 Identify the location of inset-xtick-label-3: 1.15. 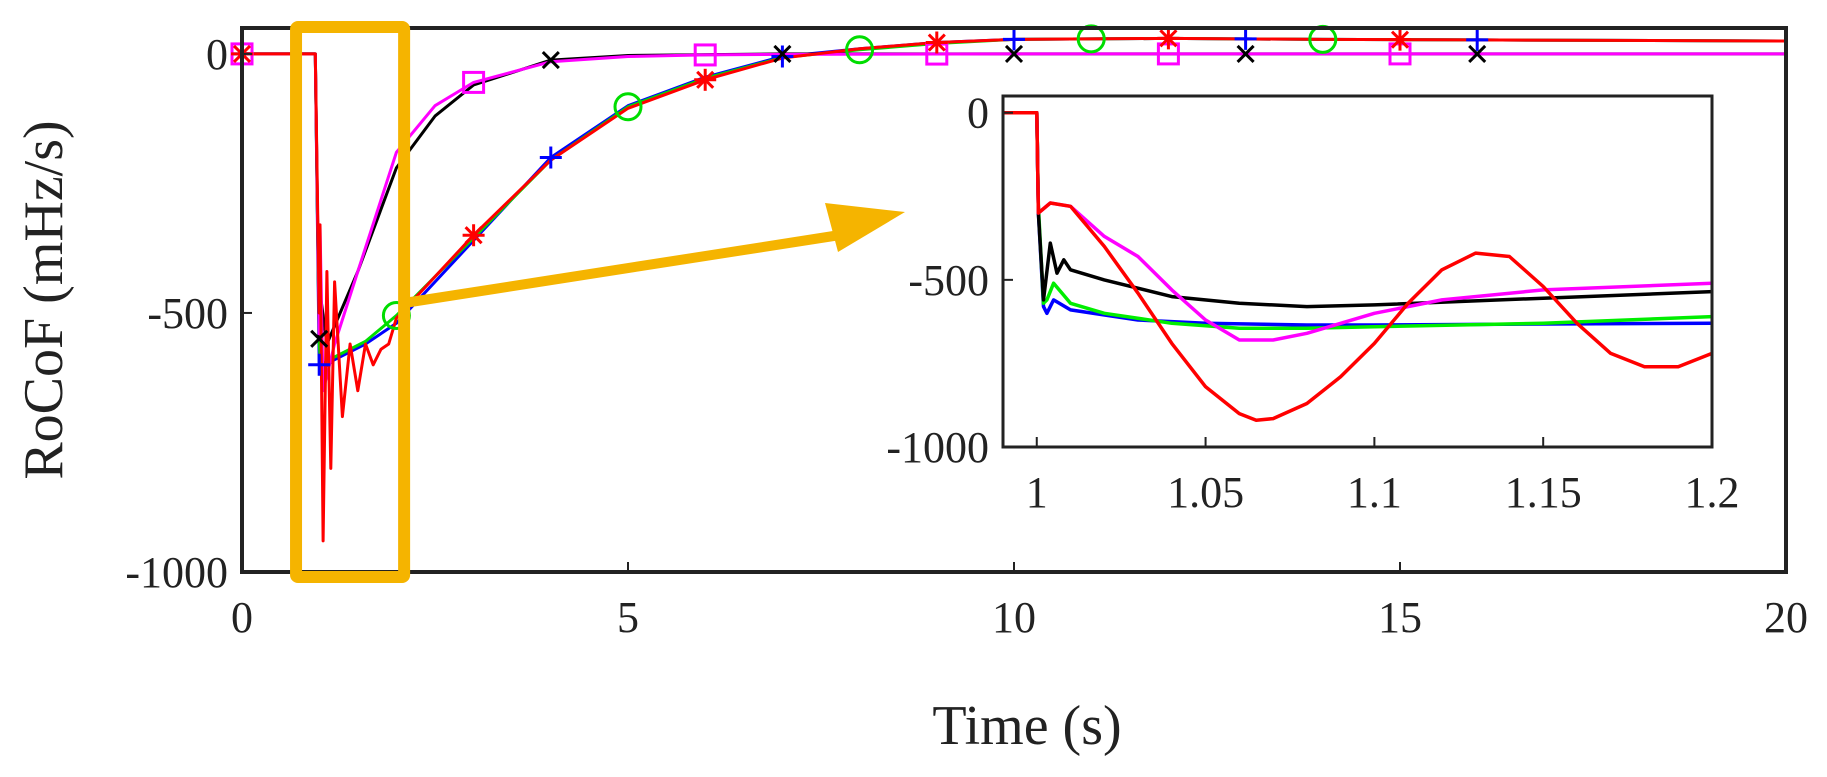
(1543, 492).